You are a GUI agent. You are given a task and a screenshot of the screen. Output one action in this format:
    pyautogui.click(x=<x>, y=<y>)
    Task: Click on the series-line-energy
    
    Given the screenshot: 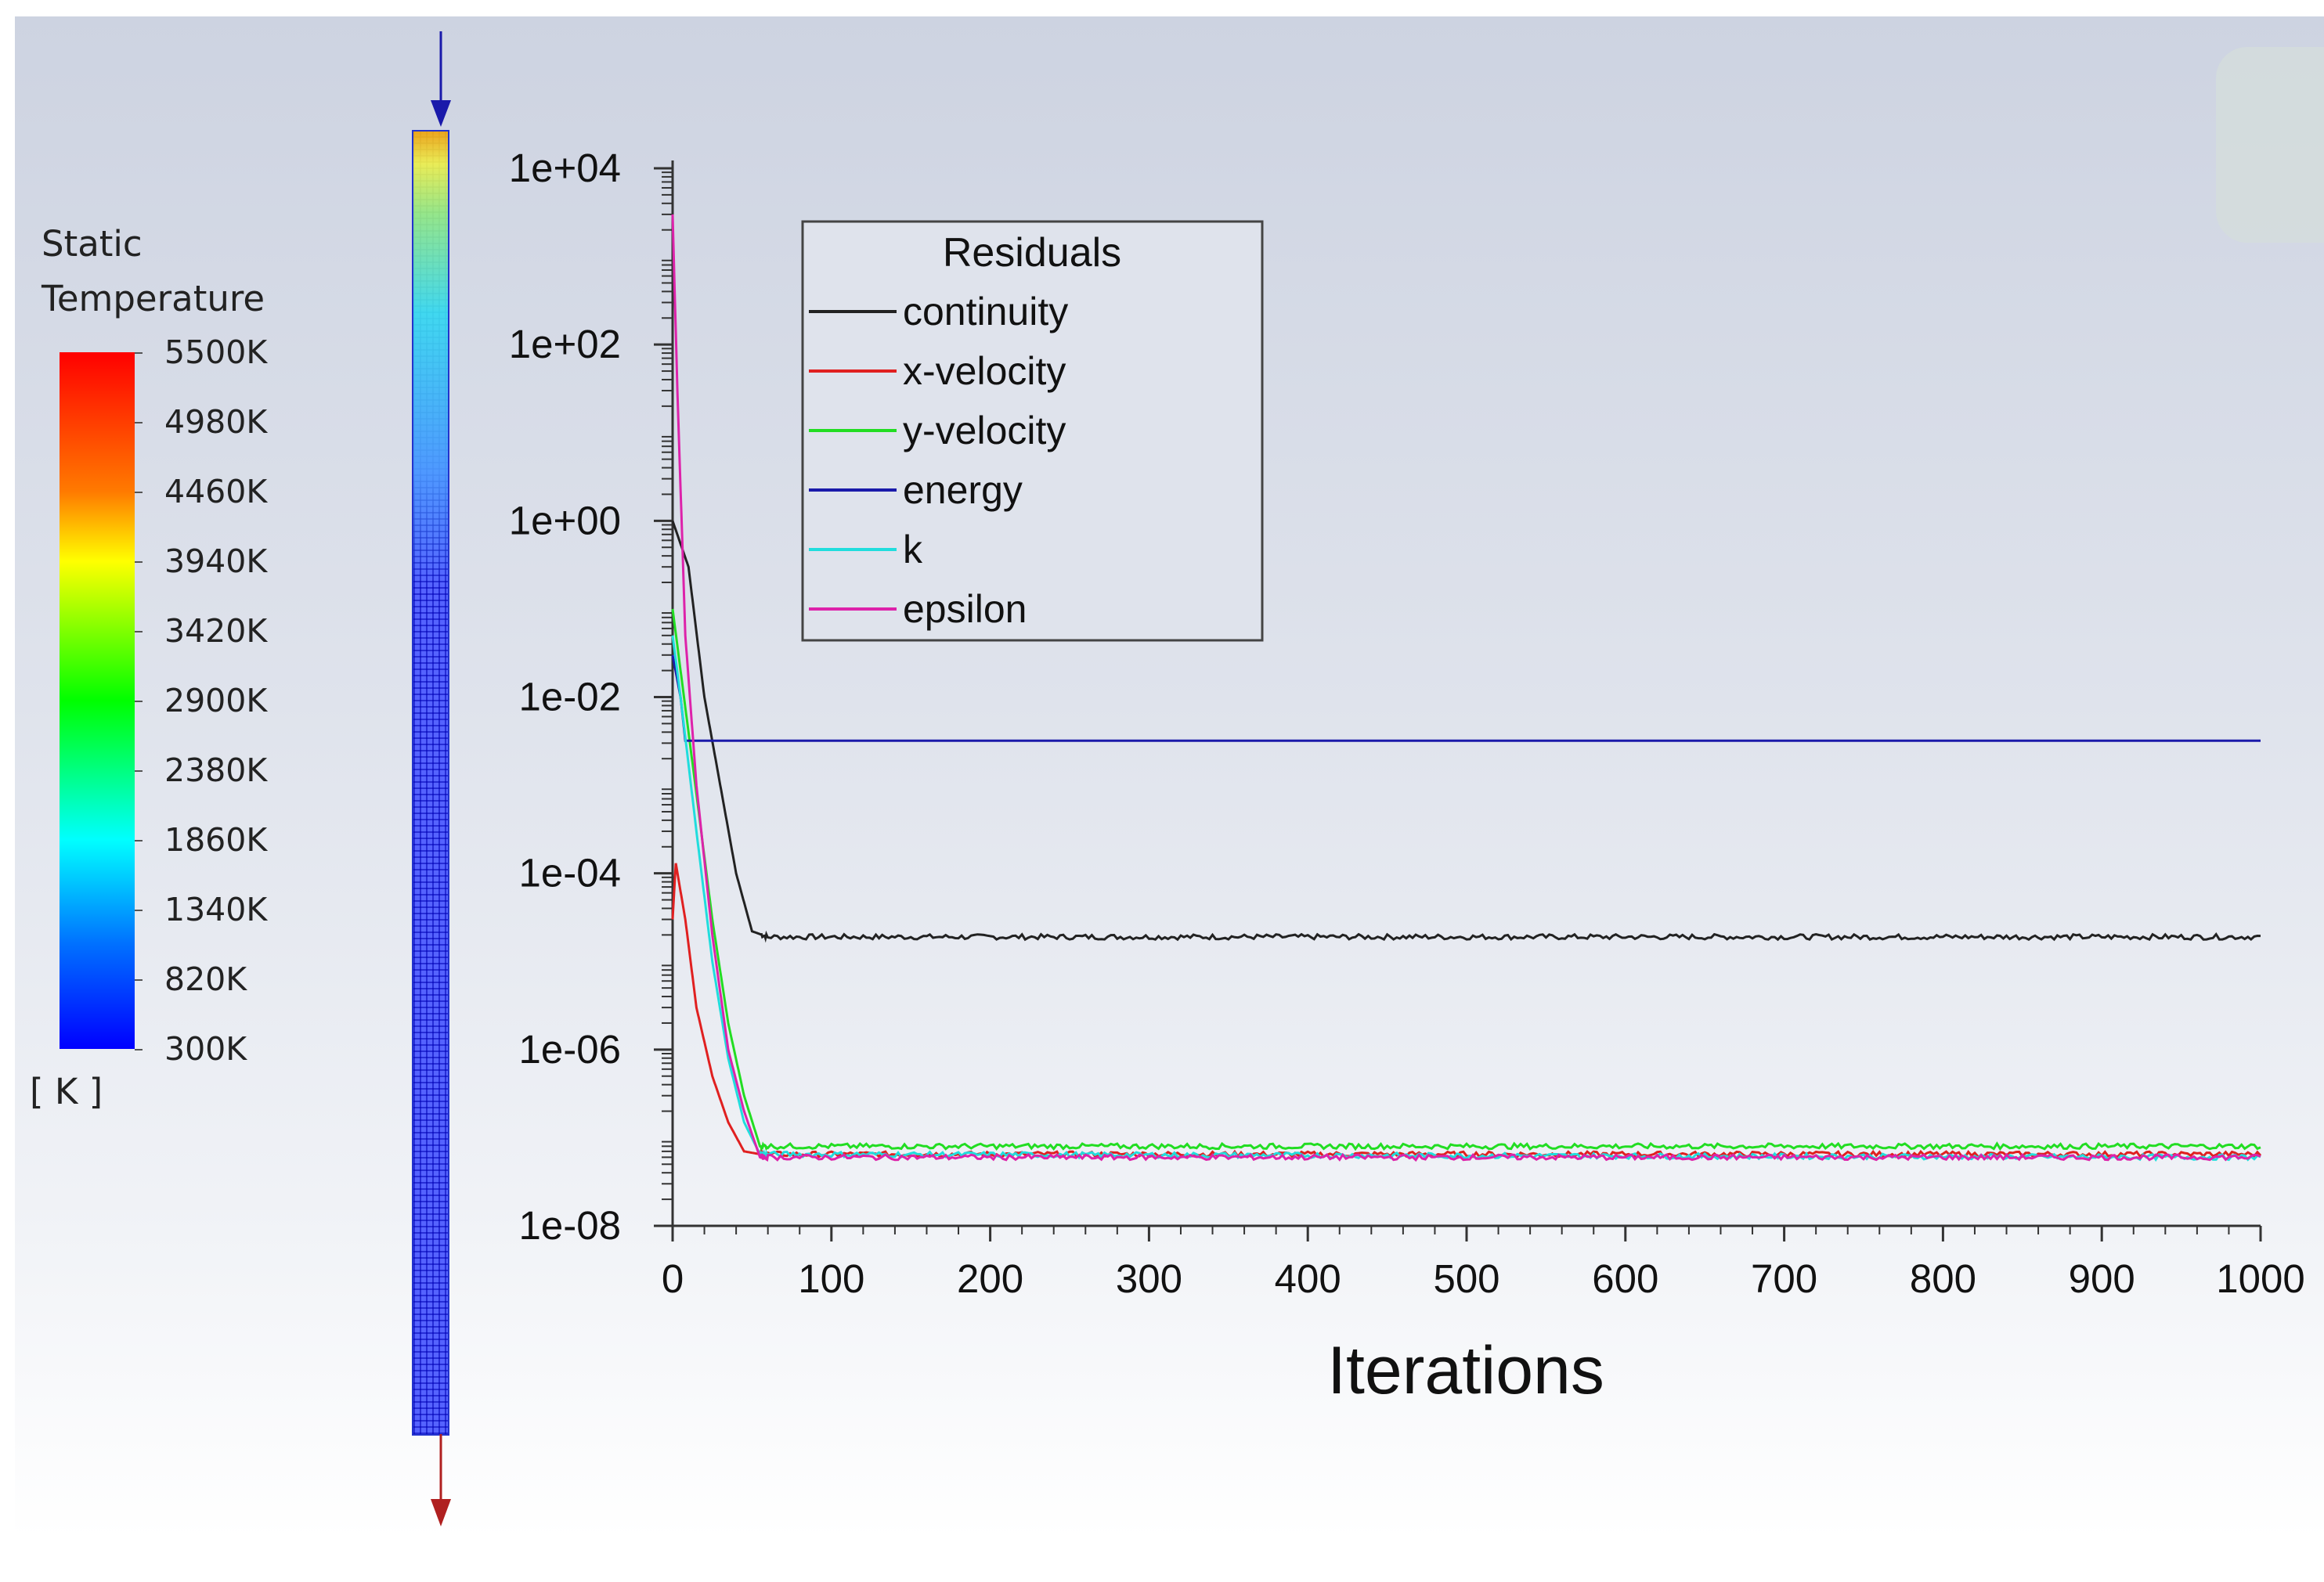 What is the action you would take?
    pyautogui.click(x=1466, y=698)
    